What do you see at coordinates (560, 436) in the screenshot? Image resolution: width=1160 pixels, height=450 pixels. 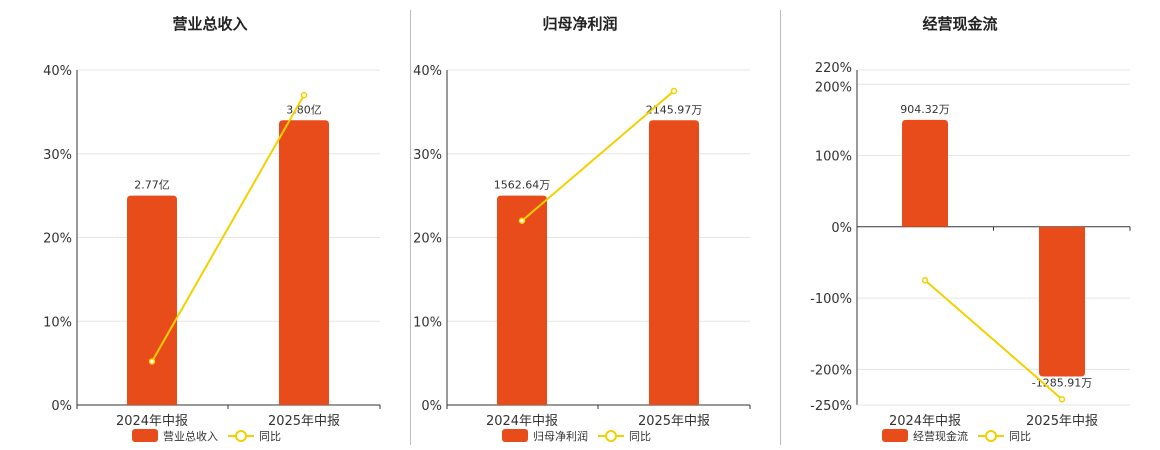 I see `legend-label: 归母净利润` at bounding box center [560, 436].